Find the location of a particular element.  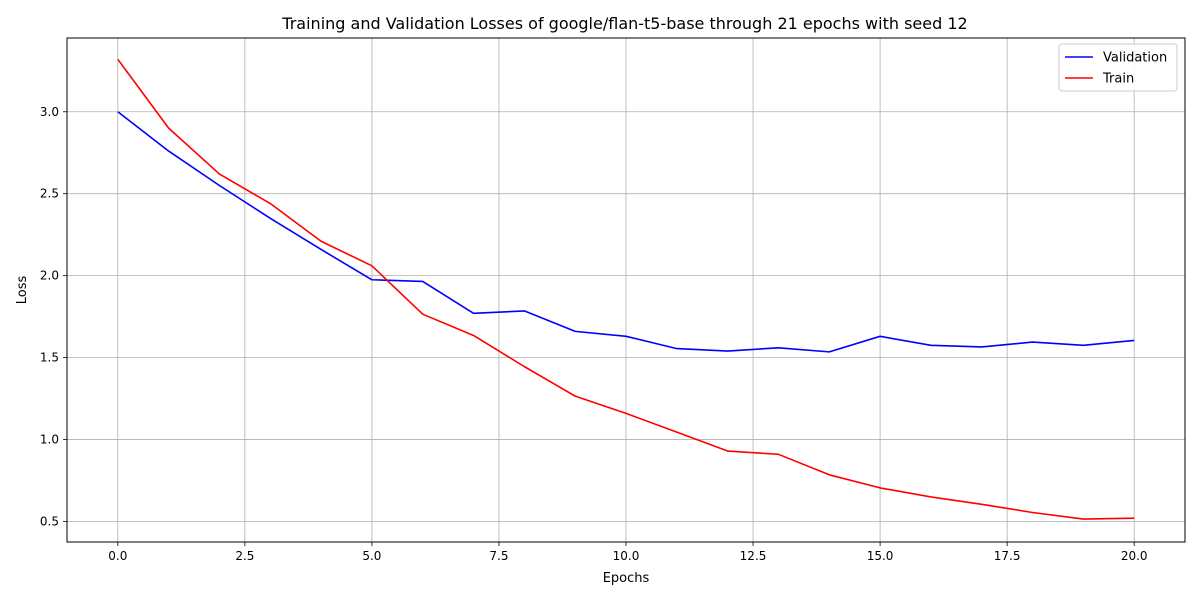

legend: Validation Train is located at coordinates (1118, 67).